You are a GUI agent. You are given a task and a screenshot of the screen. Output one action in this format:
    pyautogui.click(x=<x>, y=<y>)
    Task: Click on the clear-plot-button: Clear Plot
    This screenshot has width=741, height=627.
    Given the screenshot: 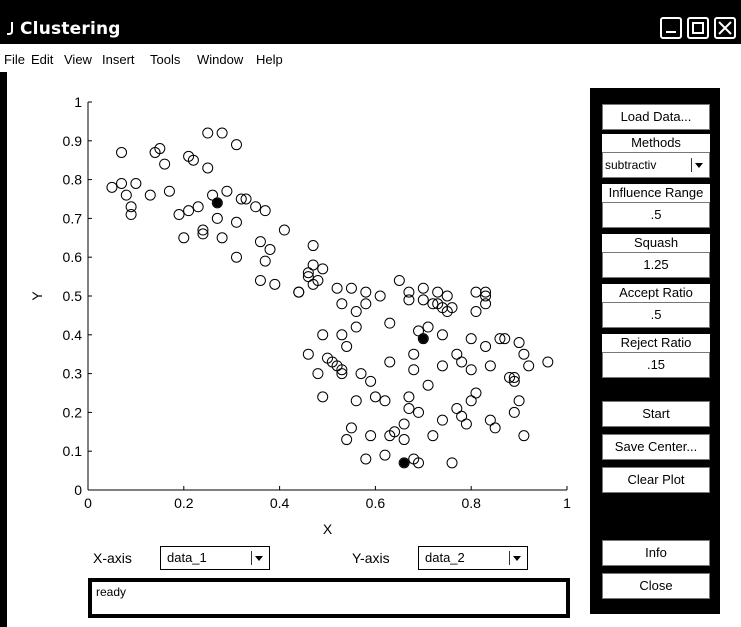 What is the action you would take?
    pyautogui.click(x=656, y=480)
    